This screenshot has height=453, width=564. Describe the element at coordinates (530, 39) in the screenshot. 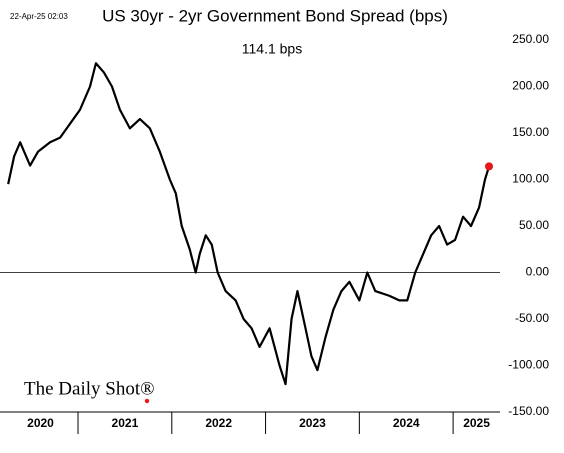

I see `y-tick-label: 250.00` at that location.